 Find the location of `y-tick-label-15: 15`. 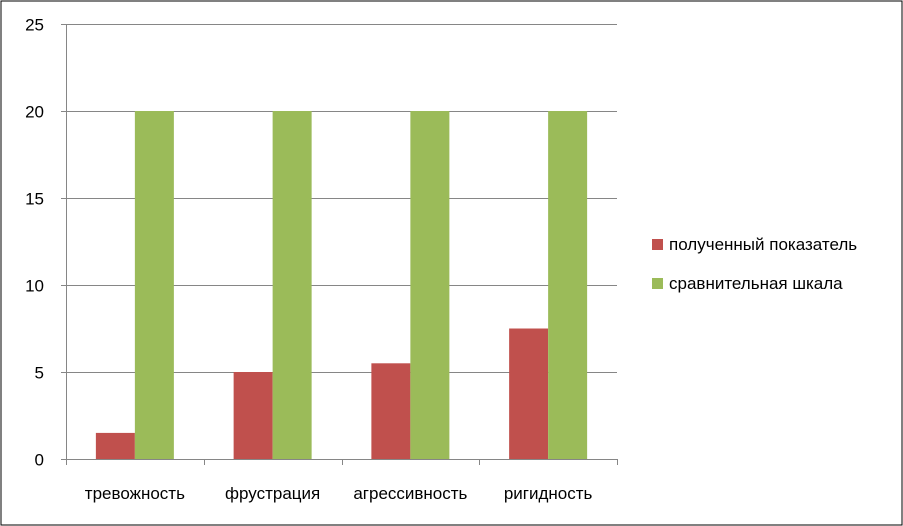

y-tick-label-15: 15 is located at coordinates (34, 199).